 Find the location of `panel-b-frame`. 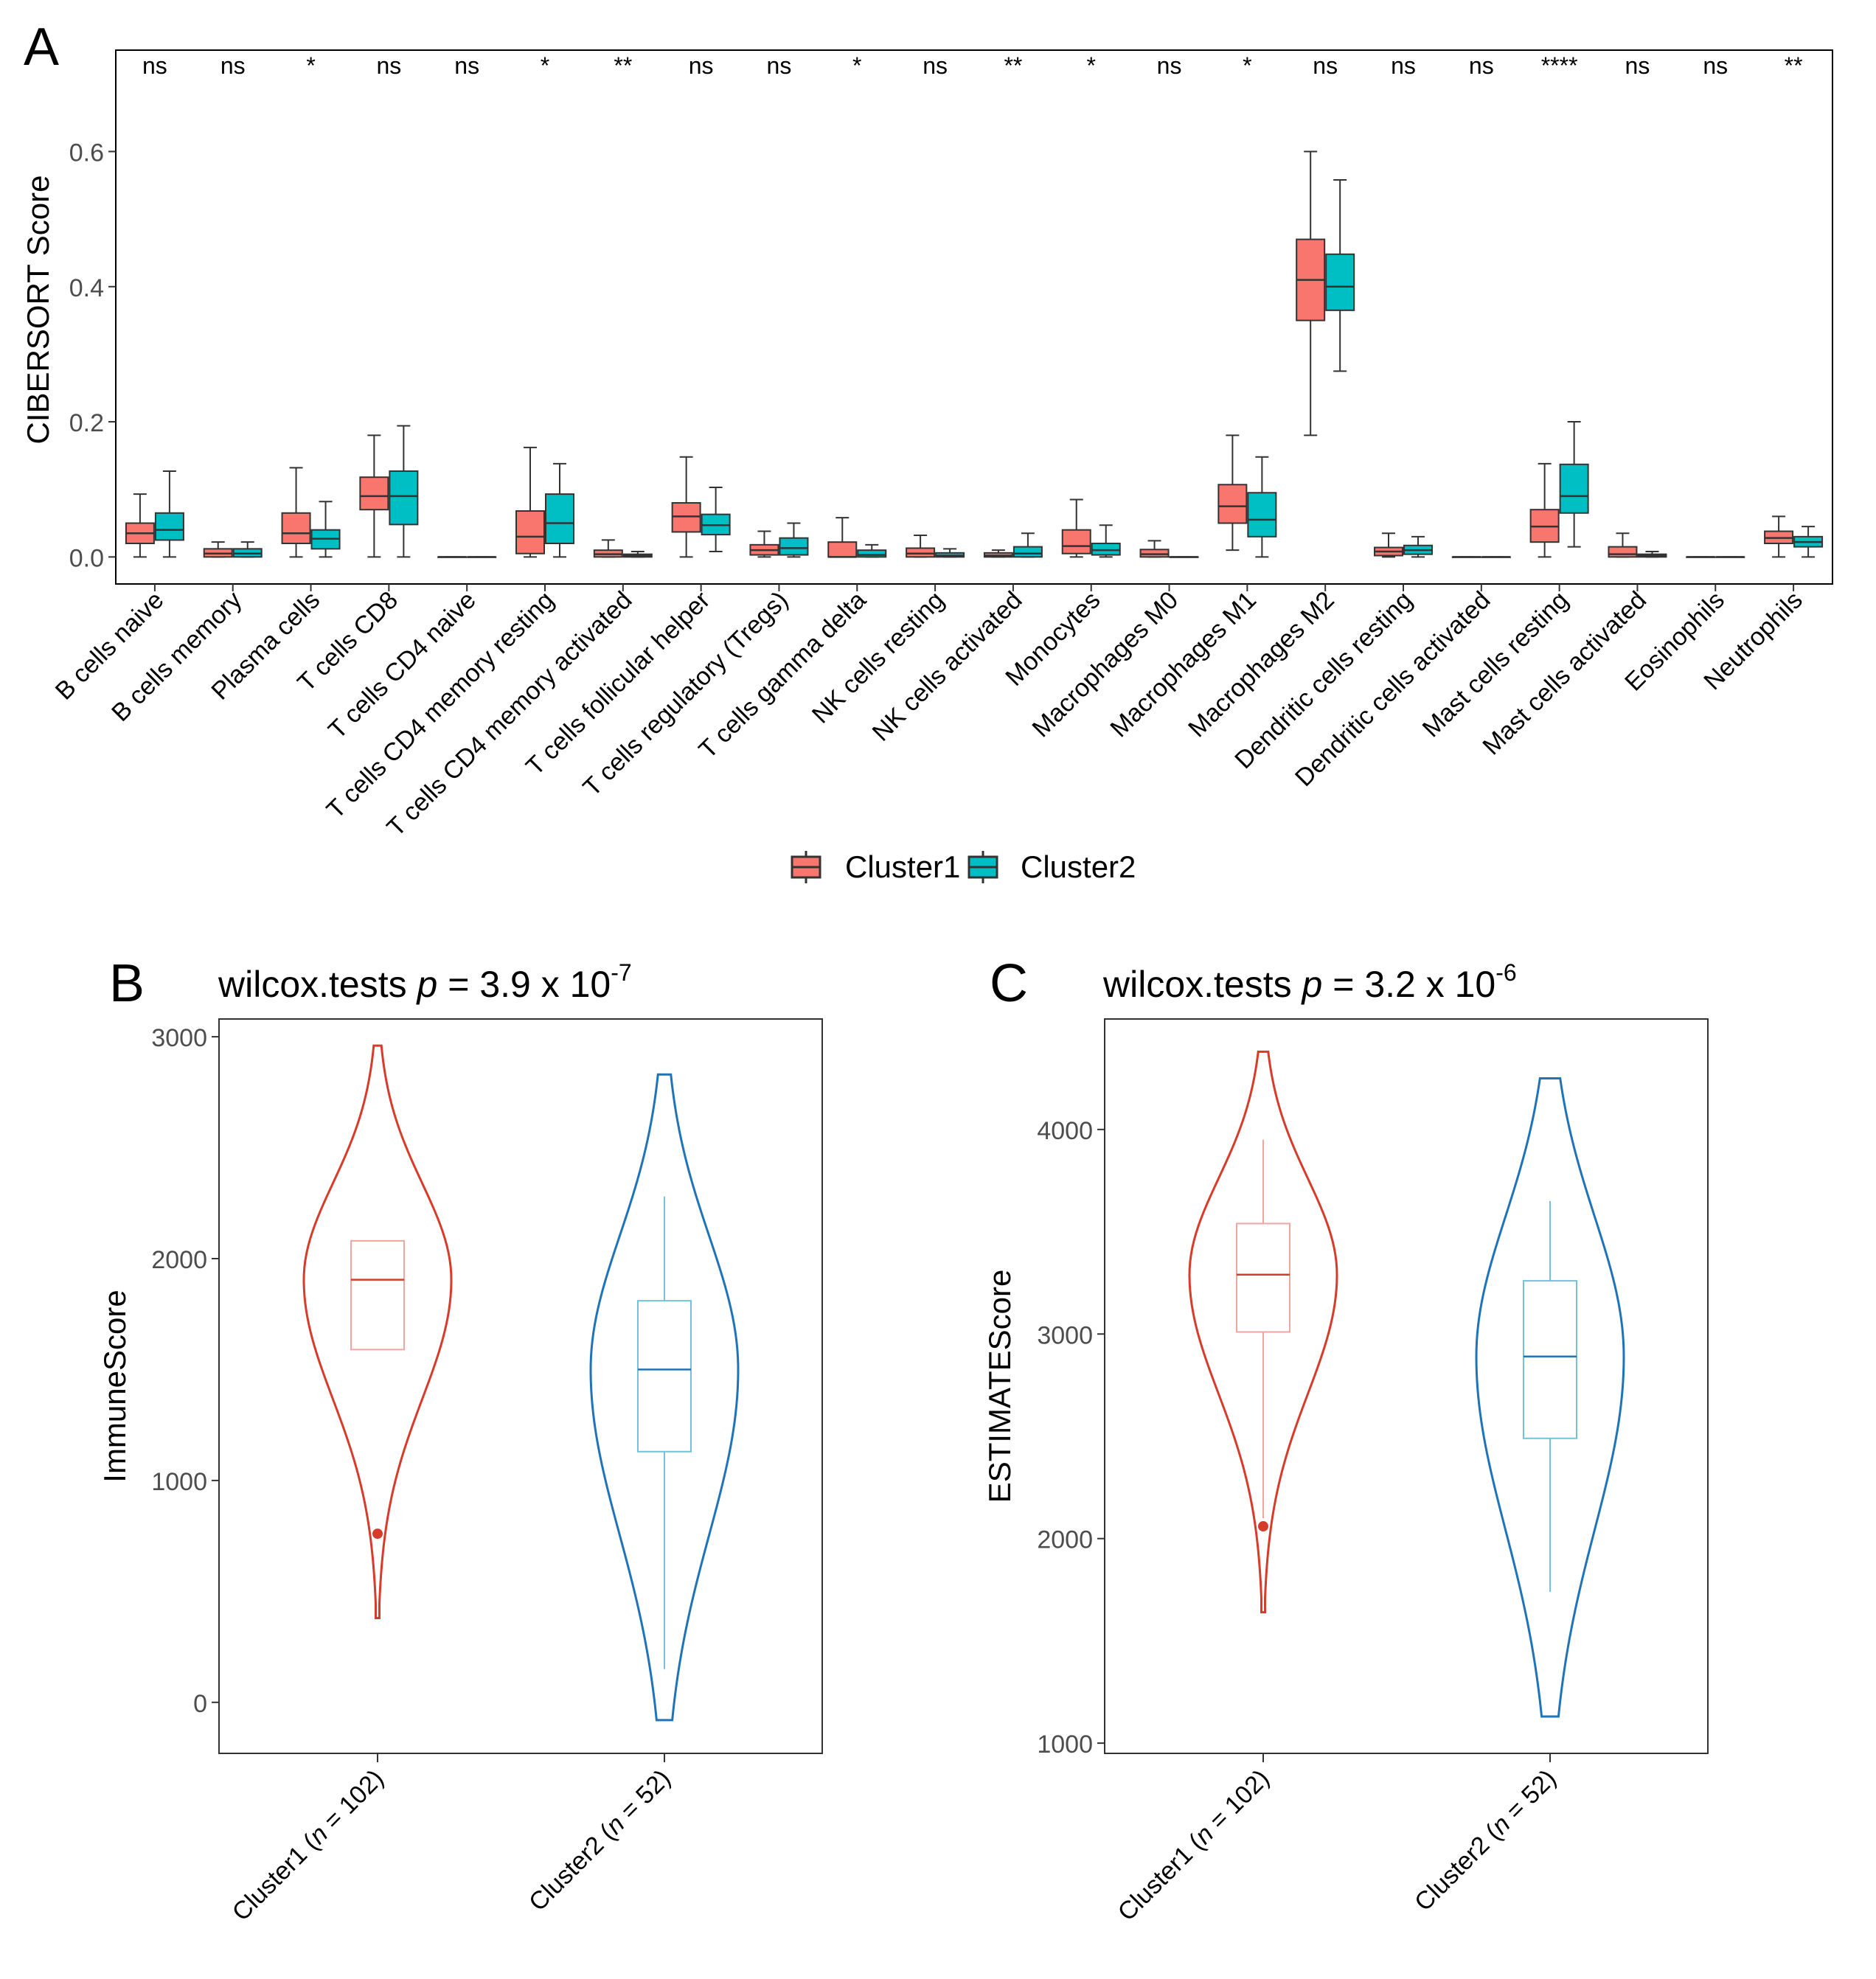

panel-b-frame is located at coordinates (520, 1386).